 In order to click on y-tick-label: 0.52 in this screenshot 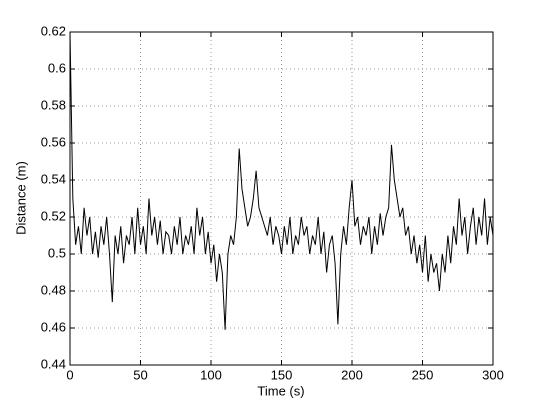, I will do `click(53, 215)`.